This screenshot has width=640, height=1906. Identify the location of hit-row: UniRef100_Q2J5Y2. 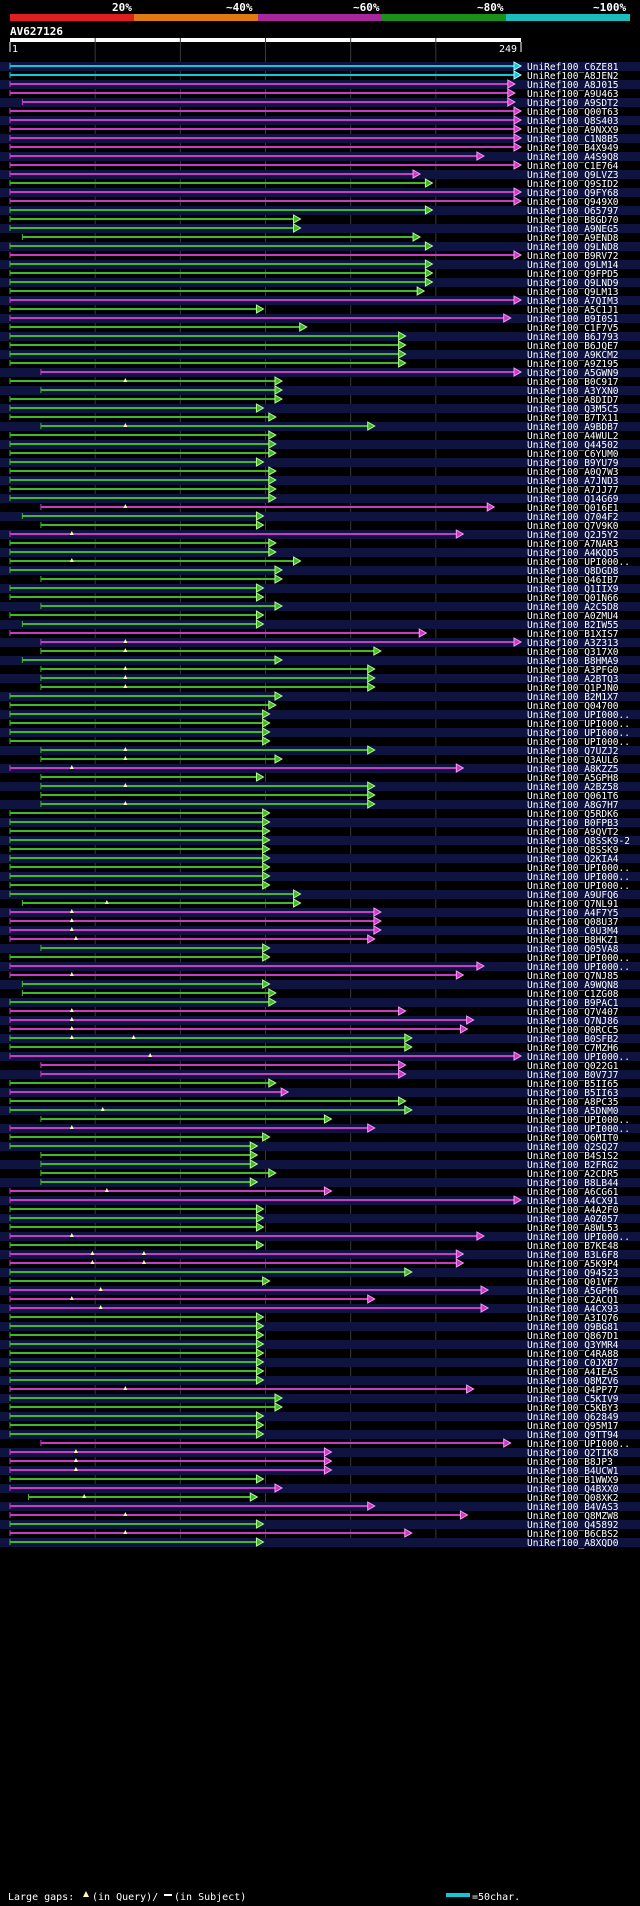
(320, 535).